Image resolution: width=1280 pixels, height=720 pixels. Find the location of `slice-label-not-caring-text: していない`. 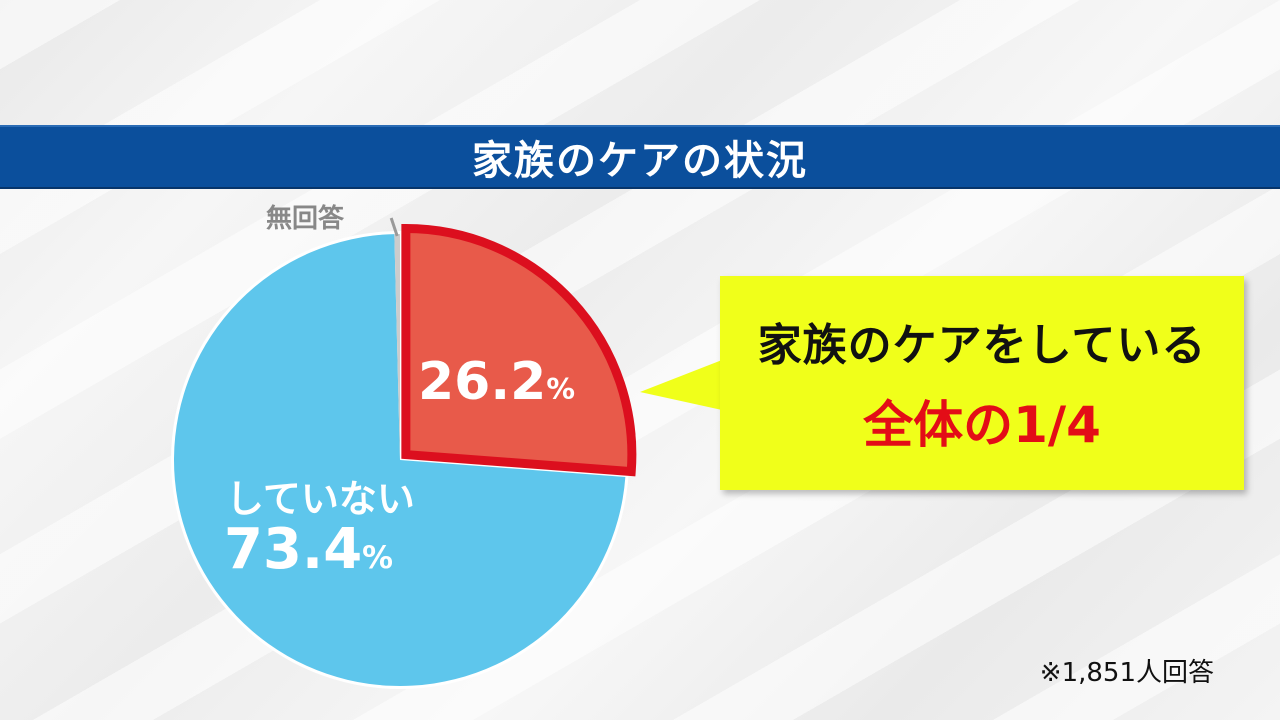

slice-label-not-caring-text: していない is located at coordinates (320, 499).